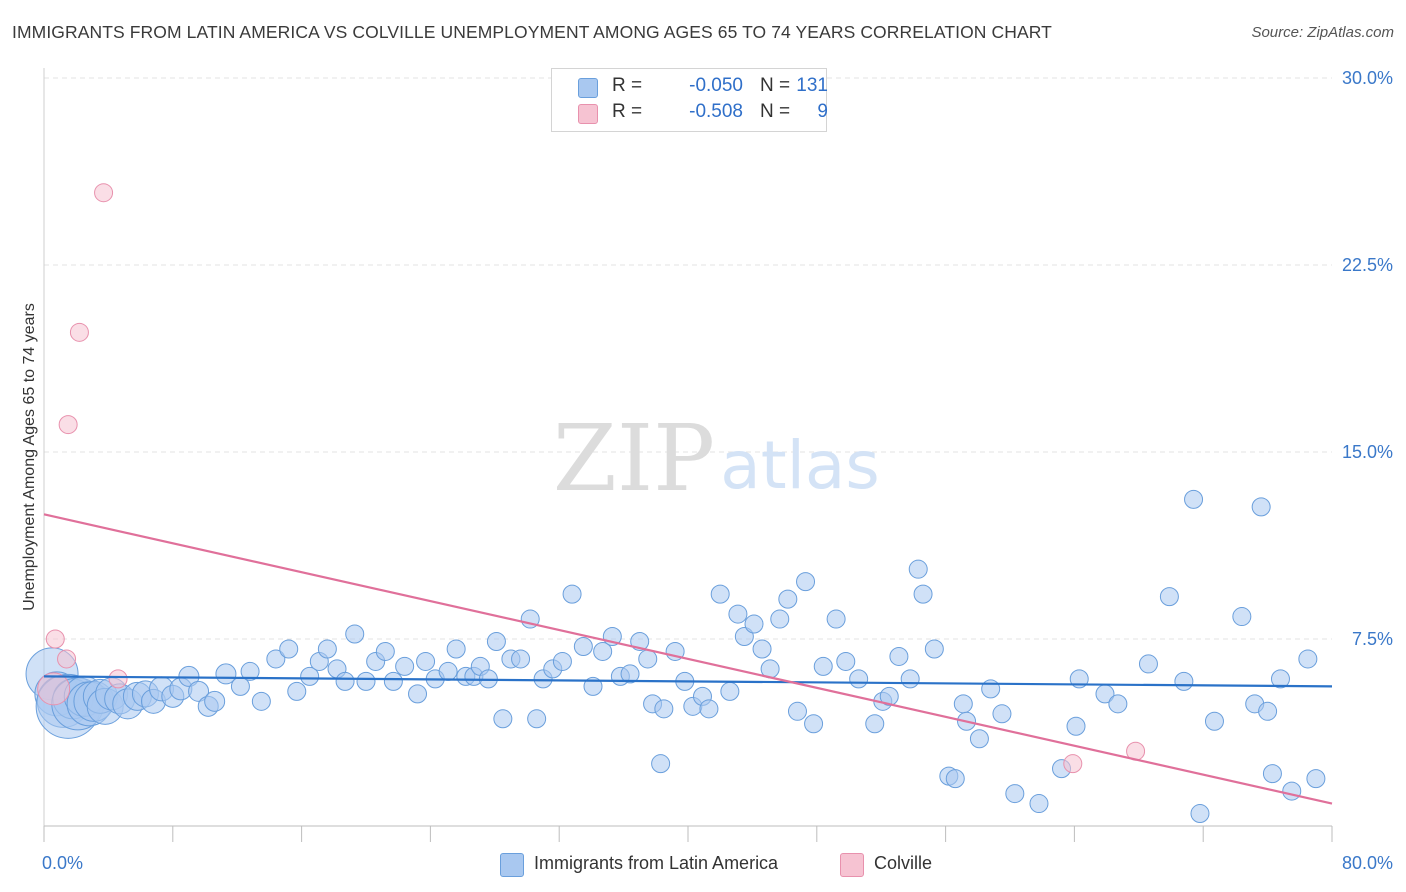 Image resolution: width=1406 pixels, height=892 pixels. I want to click on watermark-atlas: atlas, so click(800, 465).